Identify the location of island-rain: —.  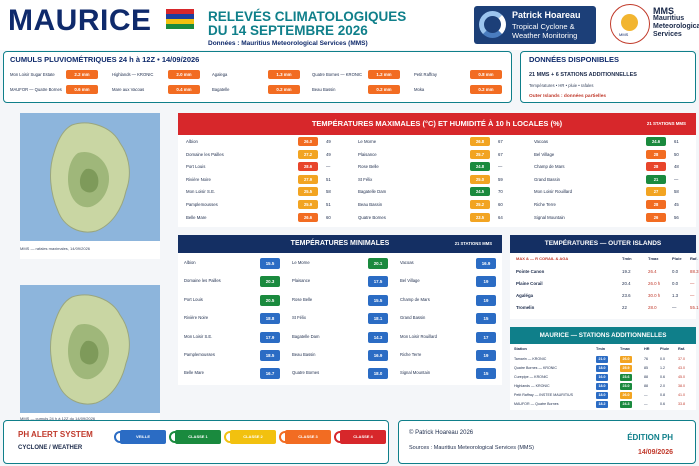
(674, 307).